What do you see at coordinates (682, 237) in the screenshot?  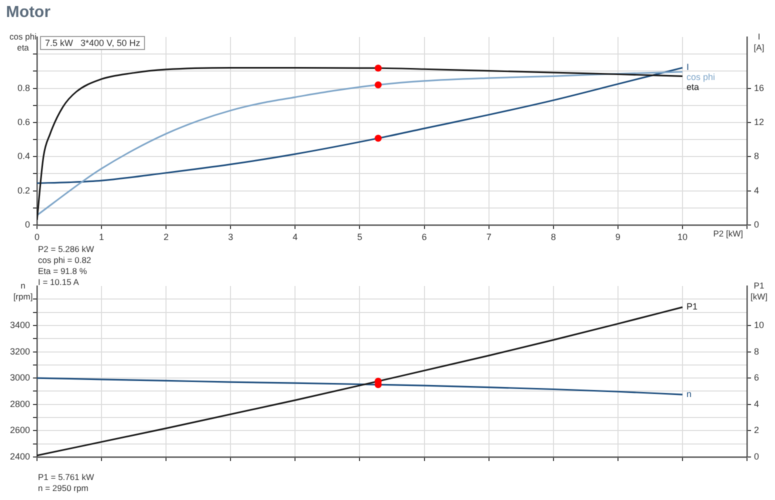 I see `x-tick-label: 10` at bounding box center [682, 237].